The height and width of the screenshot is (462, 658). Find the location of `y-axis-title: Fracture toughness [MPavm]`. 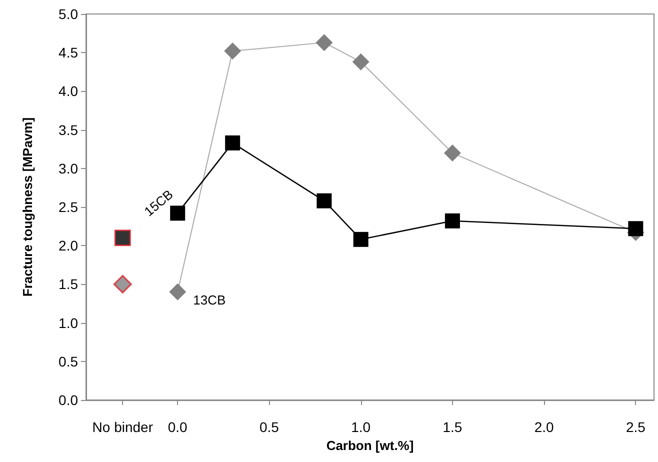

y-axis-title: Fracture toughness [MPavm] is located at coordinates (27, 207).